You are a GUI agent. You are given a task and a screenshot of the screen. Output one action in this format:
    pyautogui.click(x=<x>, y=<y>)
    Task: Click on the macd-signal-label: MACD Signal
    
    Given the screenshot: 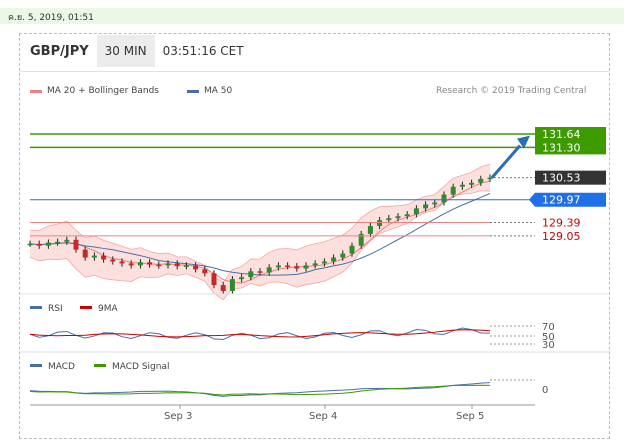 What is the action you would take?
    pyautogui.click(x=141, y=367)
    